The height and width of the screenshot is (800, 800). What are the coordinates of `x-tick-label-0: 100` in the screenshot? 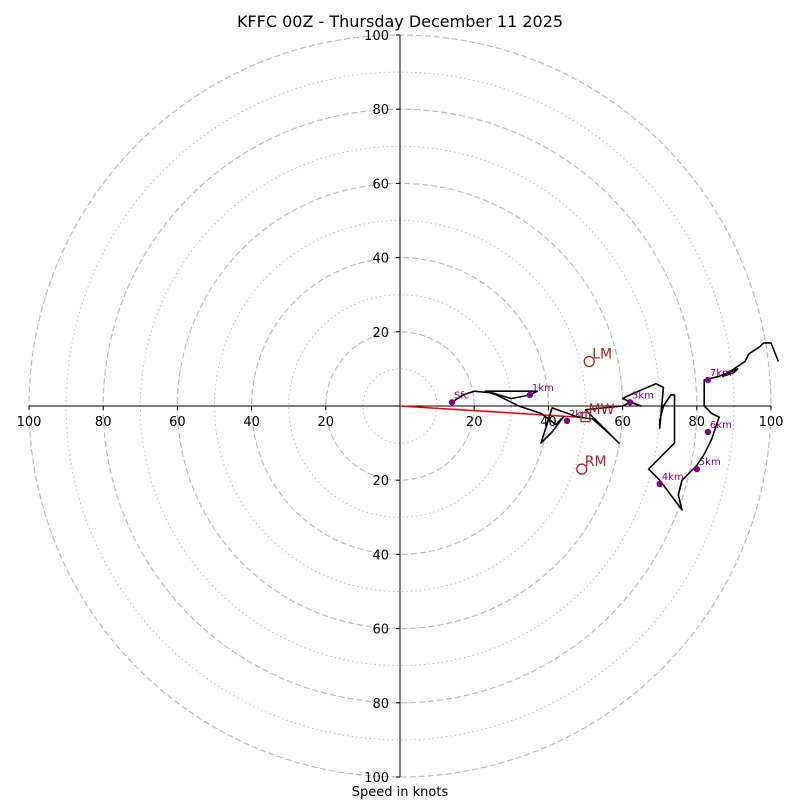 It's located at (29, 422).